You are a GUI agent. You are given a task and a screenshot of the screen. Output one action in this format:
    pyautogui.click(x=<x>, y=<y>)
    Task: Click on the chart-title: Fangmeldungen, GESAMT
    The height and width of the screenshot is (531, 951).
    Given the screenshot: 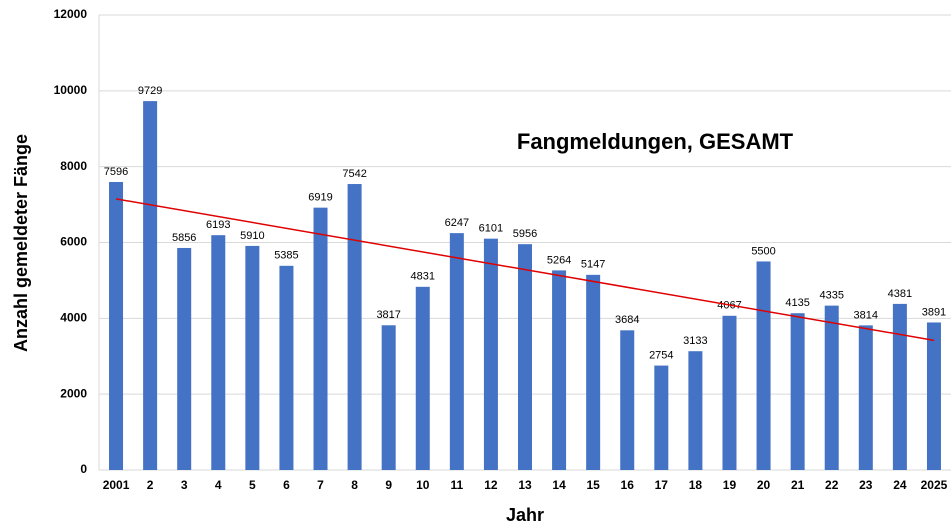 What is the action you would take?
    pyautogui.click(x=655, y=141)
    